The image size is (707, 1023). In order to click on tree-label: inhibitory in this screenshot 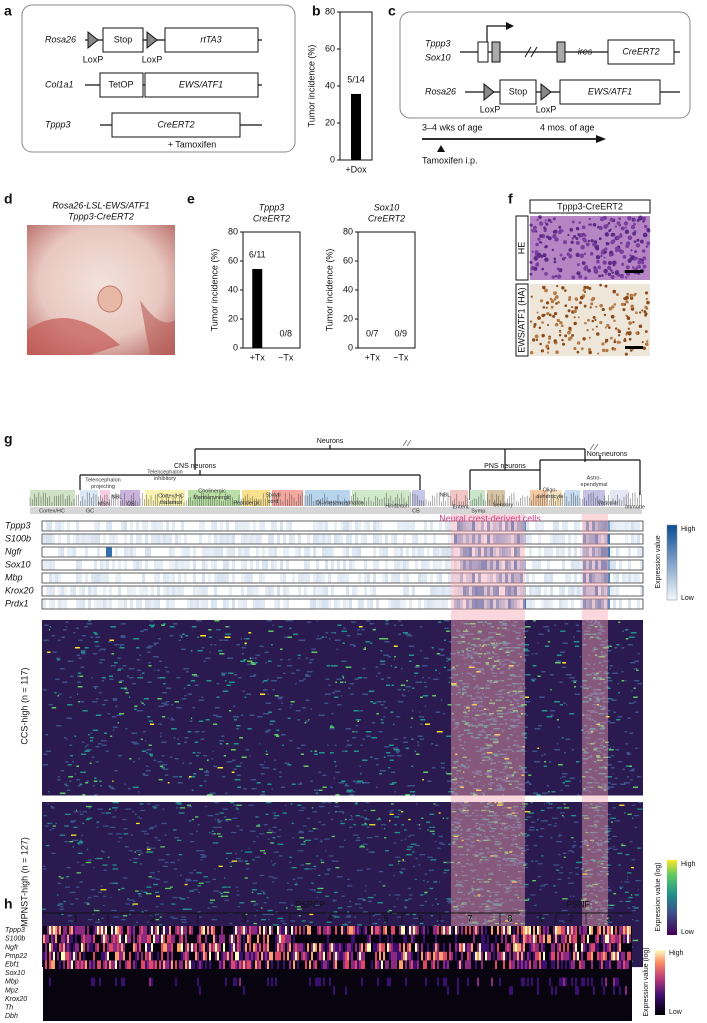, I will do `click(165, 479)`.